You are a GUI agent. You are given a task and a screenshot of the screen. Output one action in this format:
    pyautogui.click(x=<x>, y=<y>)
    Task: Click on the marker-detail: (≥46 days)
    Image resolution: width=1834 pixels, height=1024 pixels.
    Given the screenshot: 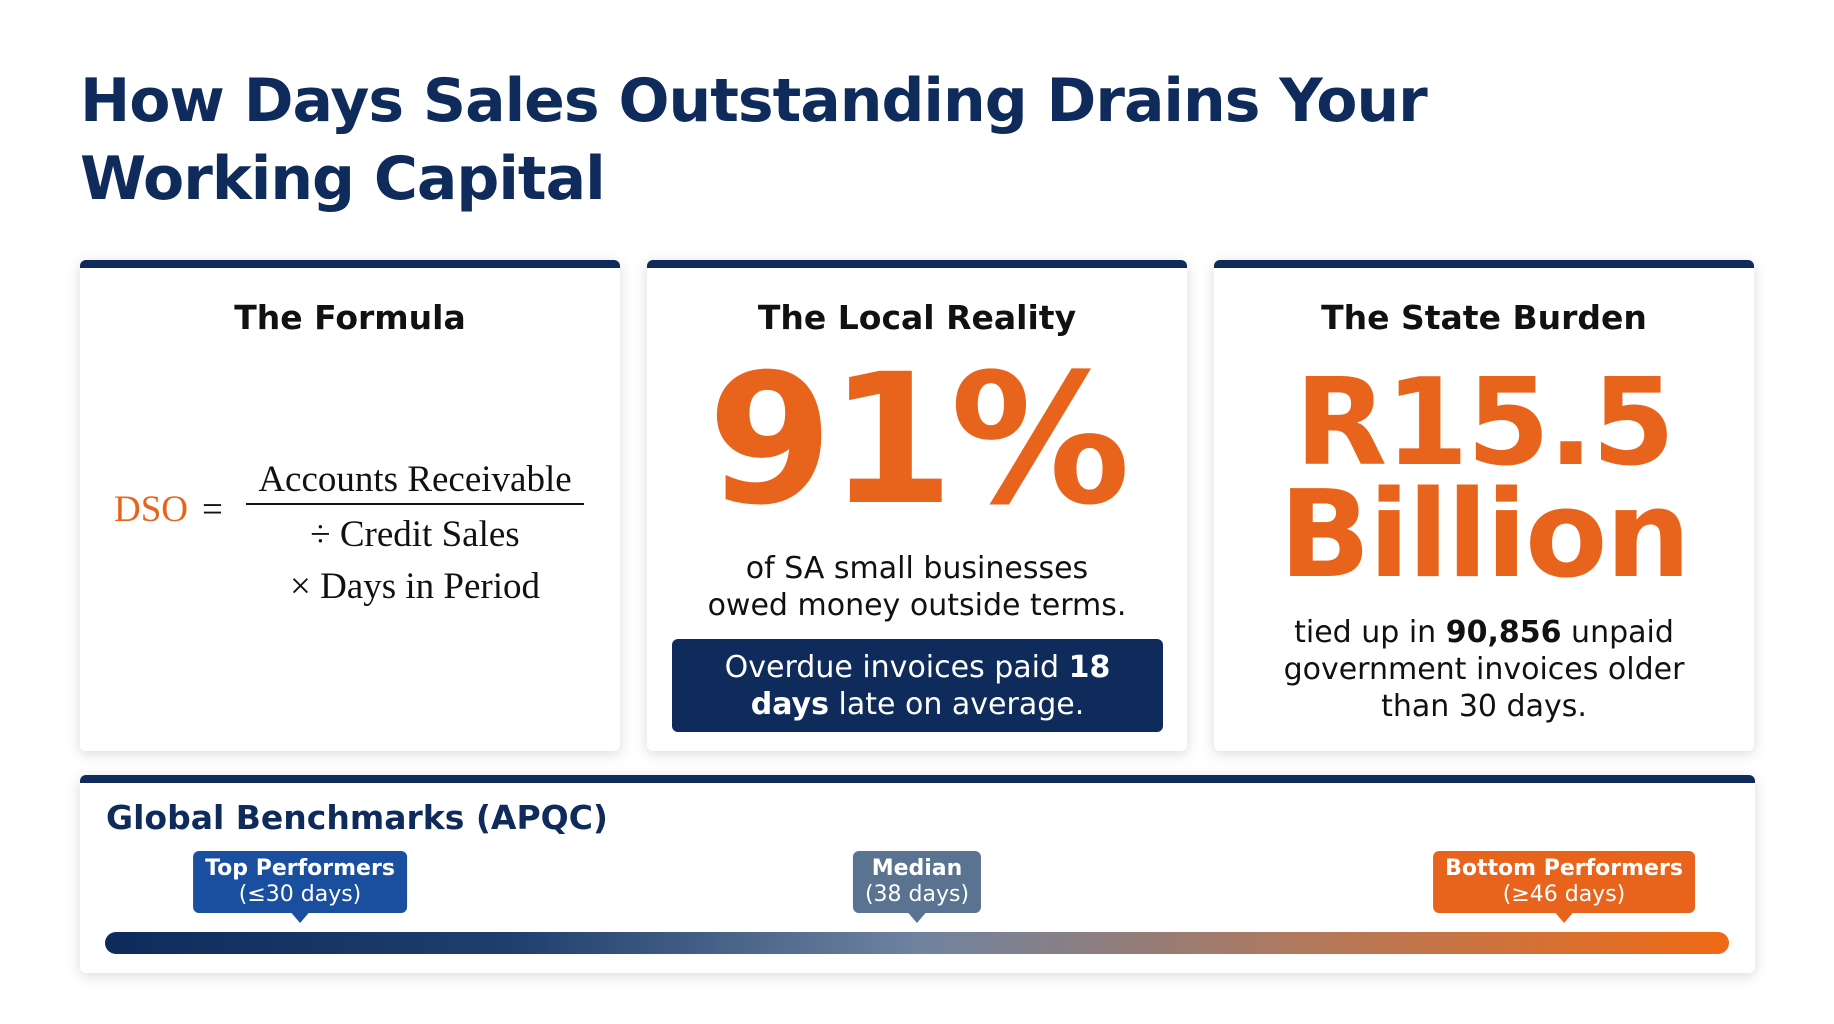 What is the action you would take?
    pyautogui.click(x=1564, y=894)
    